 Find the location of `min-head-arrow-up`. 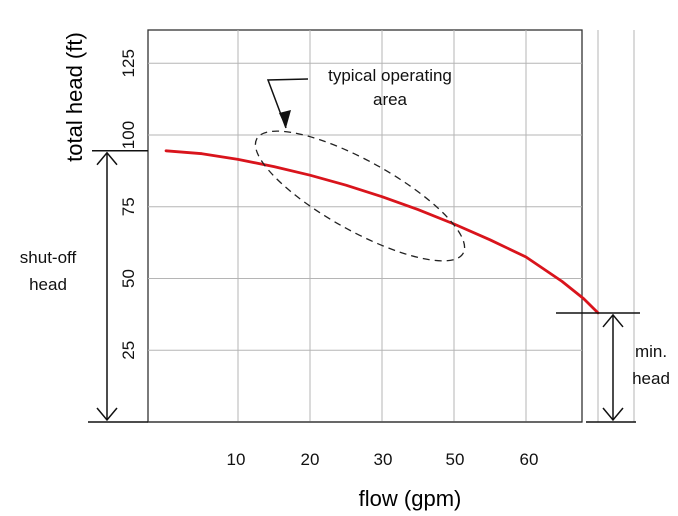

min-head-arrow-up is located at coordinates (613, 320).